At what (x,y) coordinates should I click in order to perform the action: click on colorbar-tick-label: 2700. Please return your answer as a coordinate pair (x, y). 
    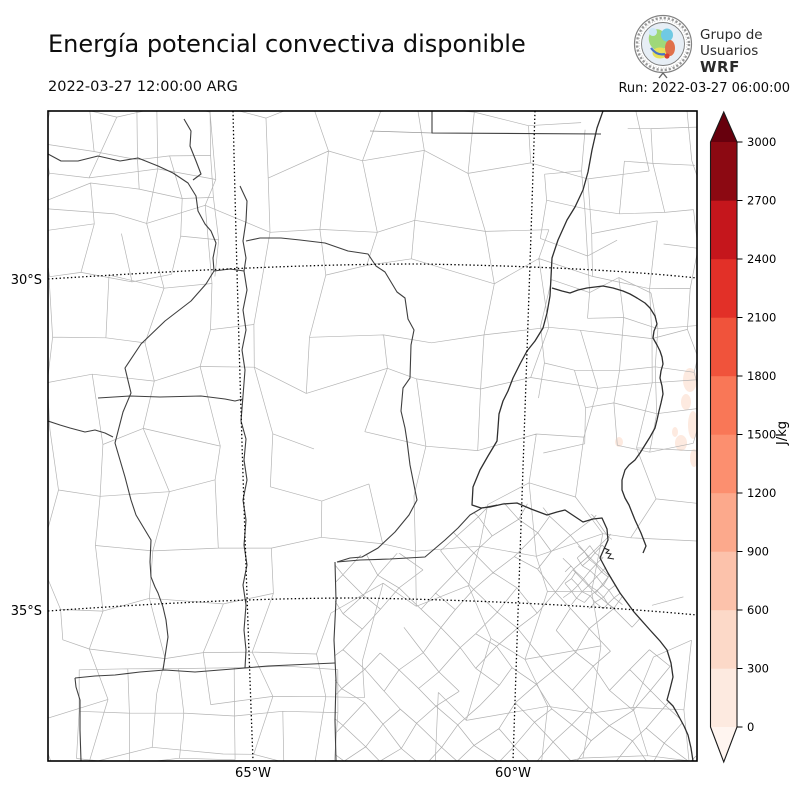
    Looking at the image, I should click on (761, 201).